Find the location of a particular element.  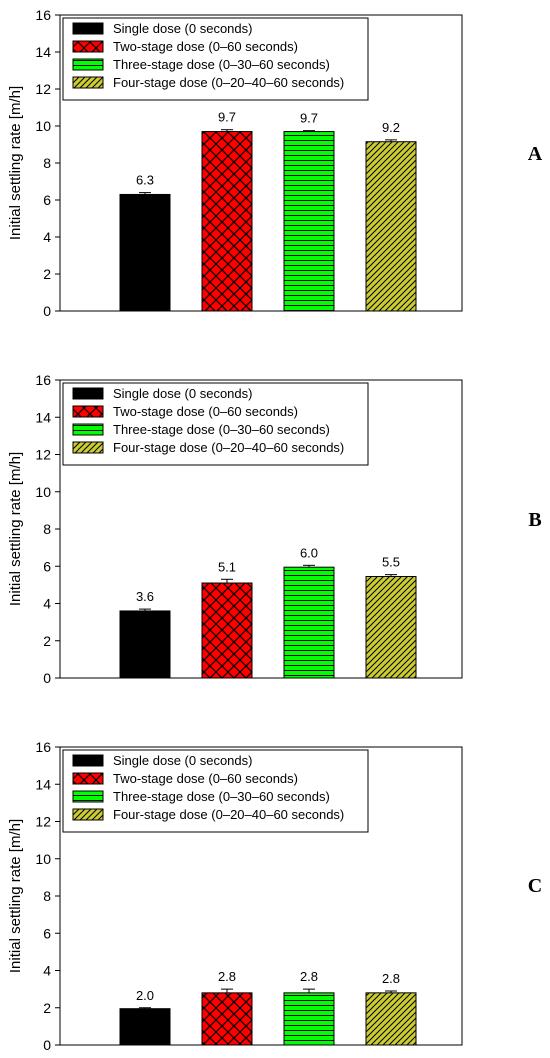

data-label: 3.6 is located at coordinates (145, 596).